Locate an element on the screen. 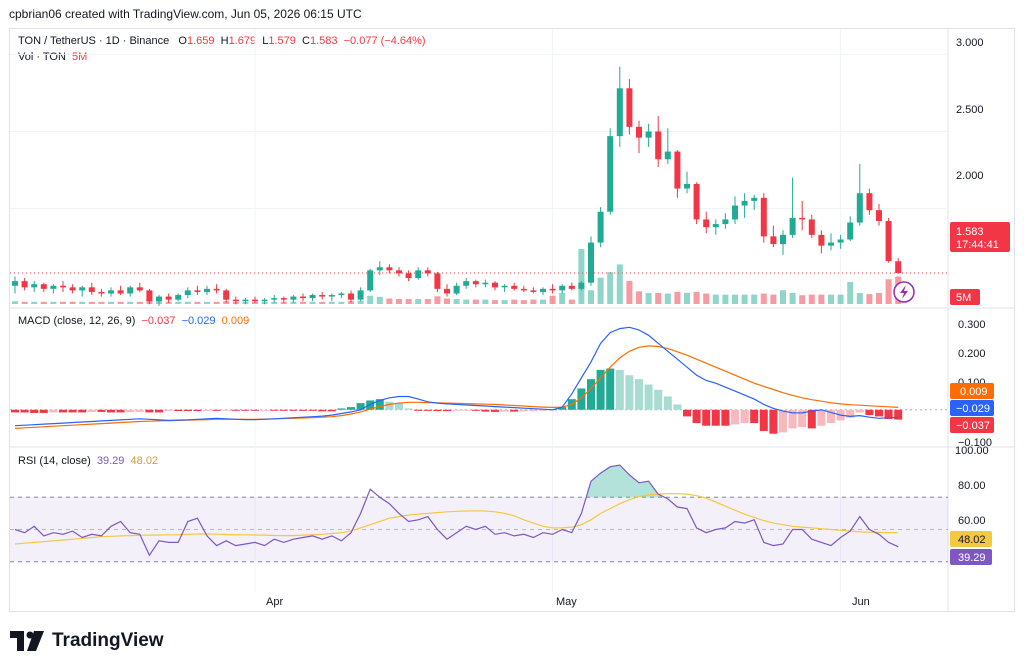 The width and height of the screenshot is (1024, 672). countdown-value: 17:44:41 is located at coordinates (977, 245).